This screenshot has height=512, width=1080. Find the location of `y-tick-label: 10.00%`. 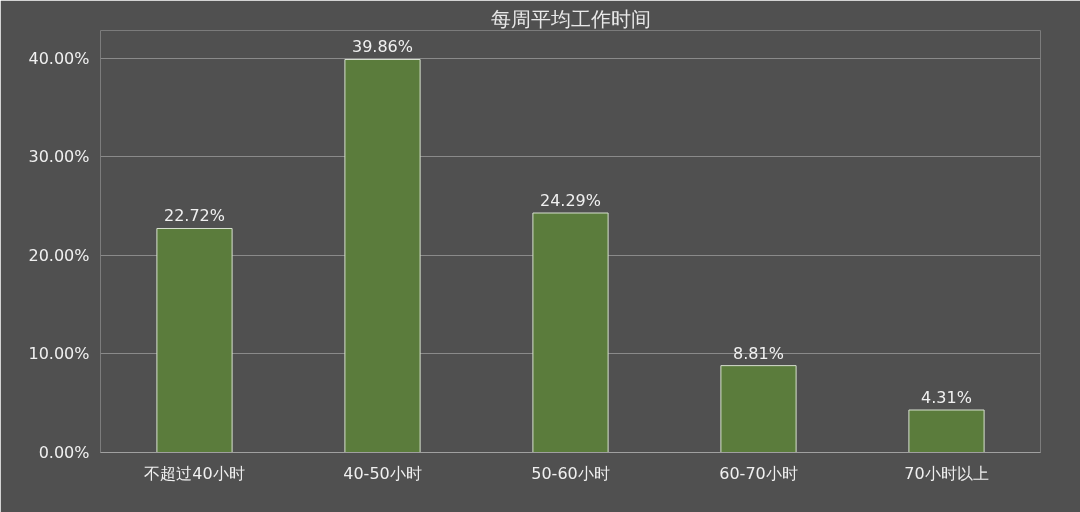

y-tick-label: 10.00% is located at coordinates (59, 354).